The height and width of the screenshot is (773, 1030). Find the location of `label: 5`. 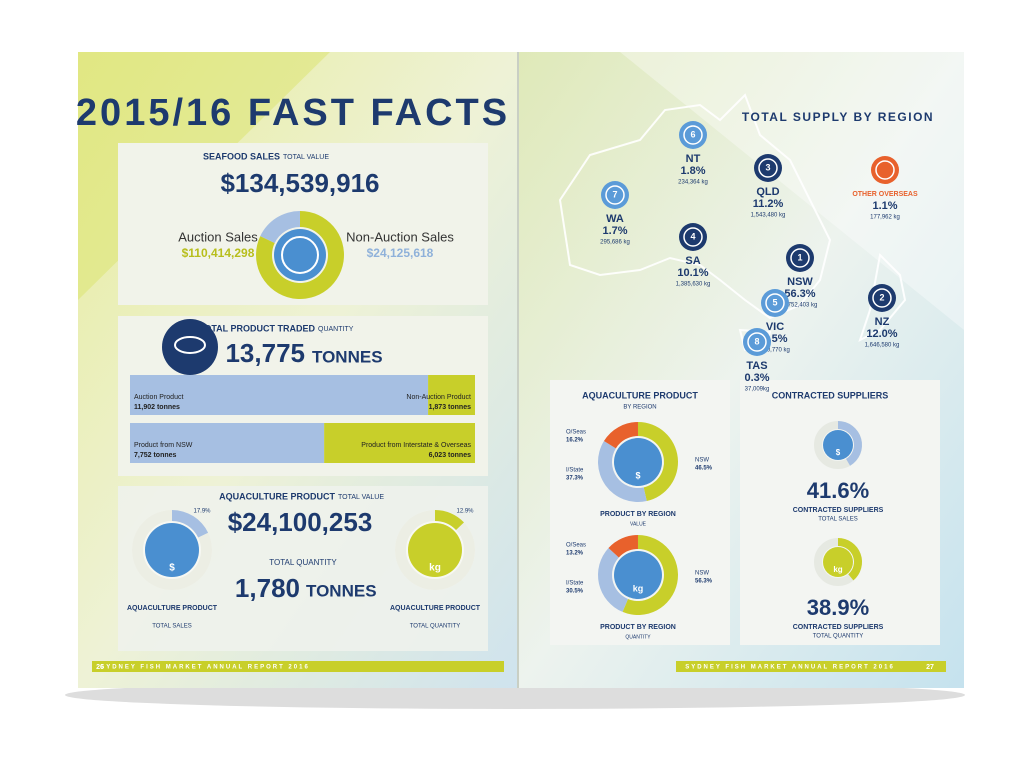

label: 5 is located at coordinates (774, 302).